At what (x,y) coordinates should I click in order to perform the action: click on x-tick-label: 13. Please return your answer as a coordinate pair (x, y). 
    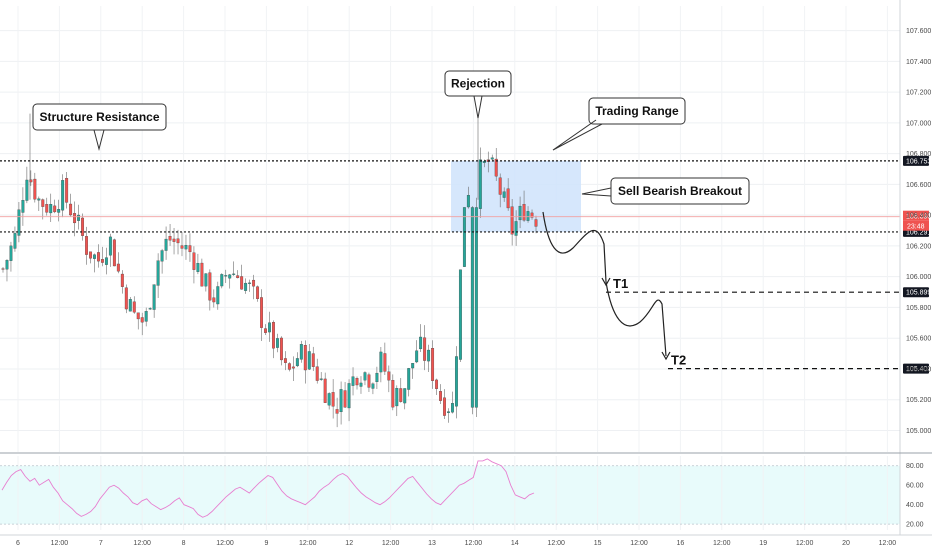
    Looking at the image, I should click on (432, 543).